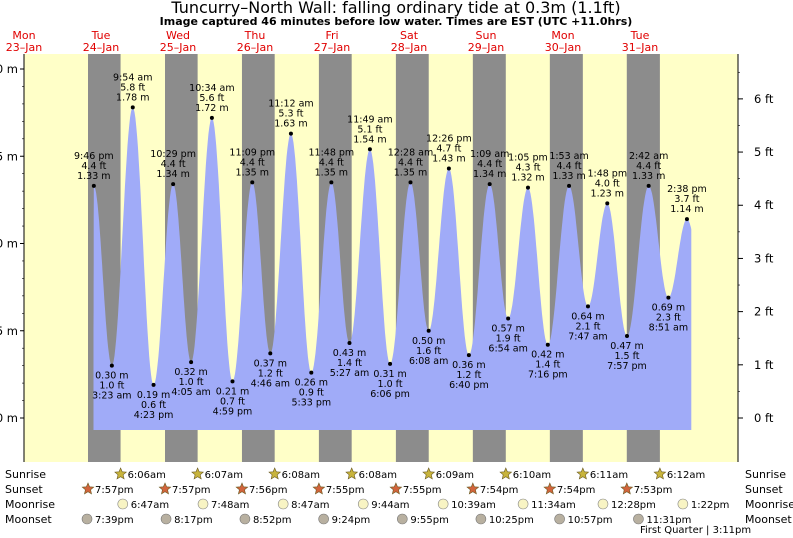 This screenshot has height=538, width=793. I want to click on left-axis-tick-label: 0.5 m, so click(9, 331).